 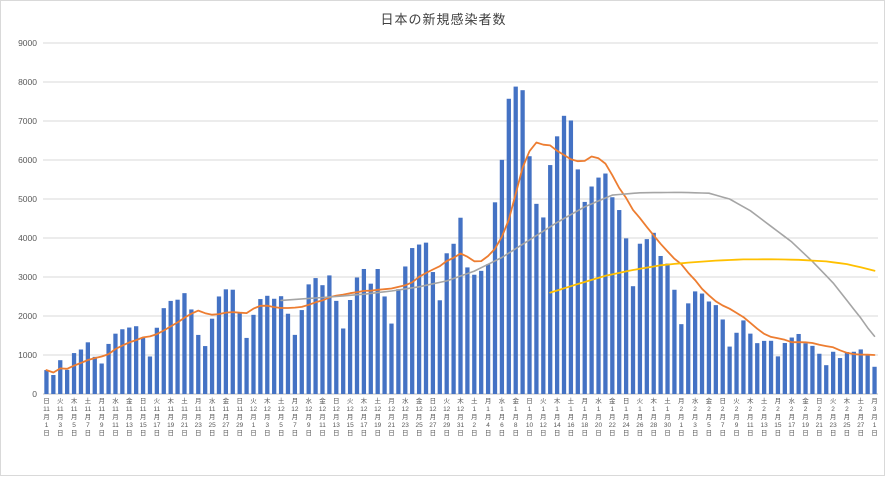 What do you see at coordinates (27, 316) in the screenshot?
I see `y-tick-label: 2000` at bounding box center [27, 316].